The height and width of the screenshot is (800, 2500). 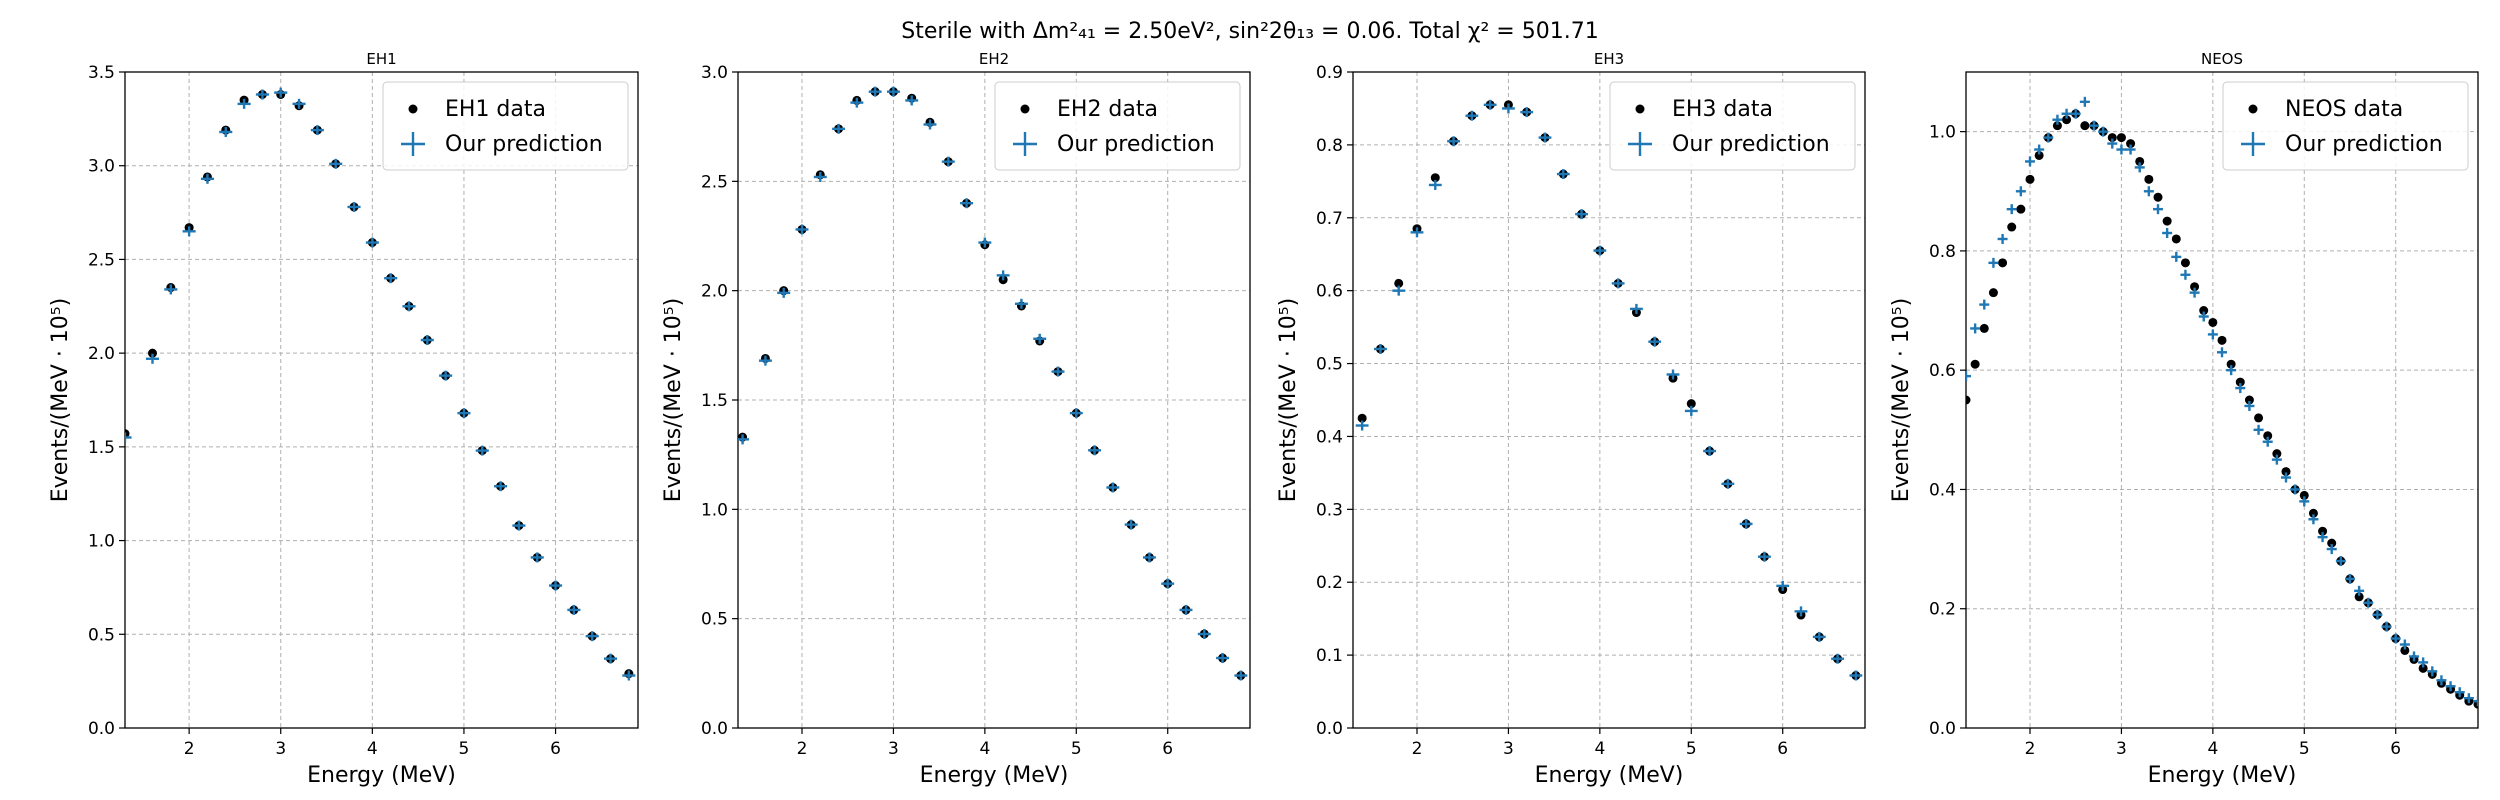 I want to click on x-tick-label: 5, so click(x=1076, y=749).